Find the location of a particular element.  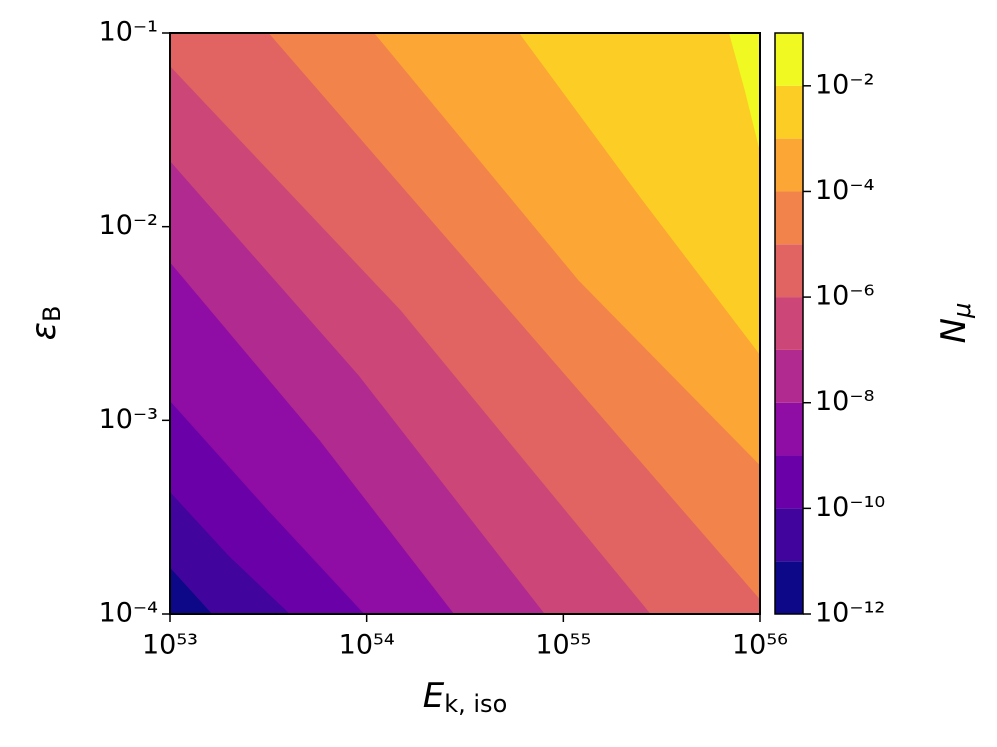

y-tick-label: 10⁻² is located at coordinates (128, 225).